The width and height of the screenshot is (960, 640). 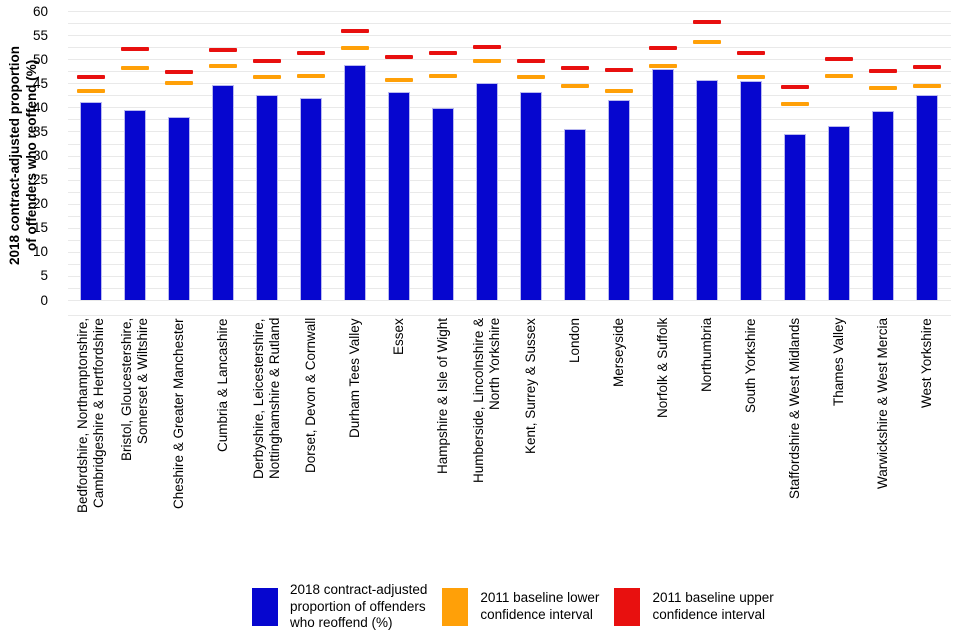 I want to click on x-axis-label-wrap: Cumbria & Lancashire, so click(x=223, y=440).